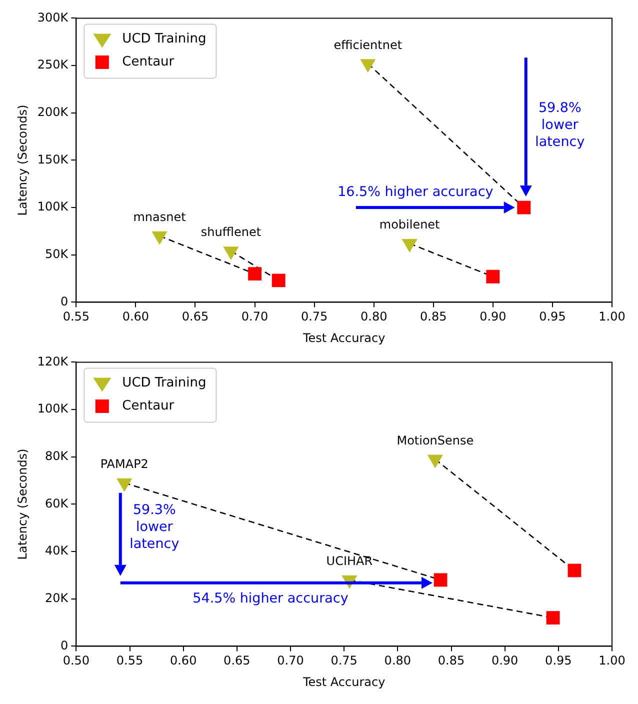 The width and height of the screenshot is (638, 704). I want to click on y-tick-label: 50K, so click(57, 253).